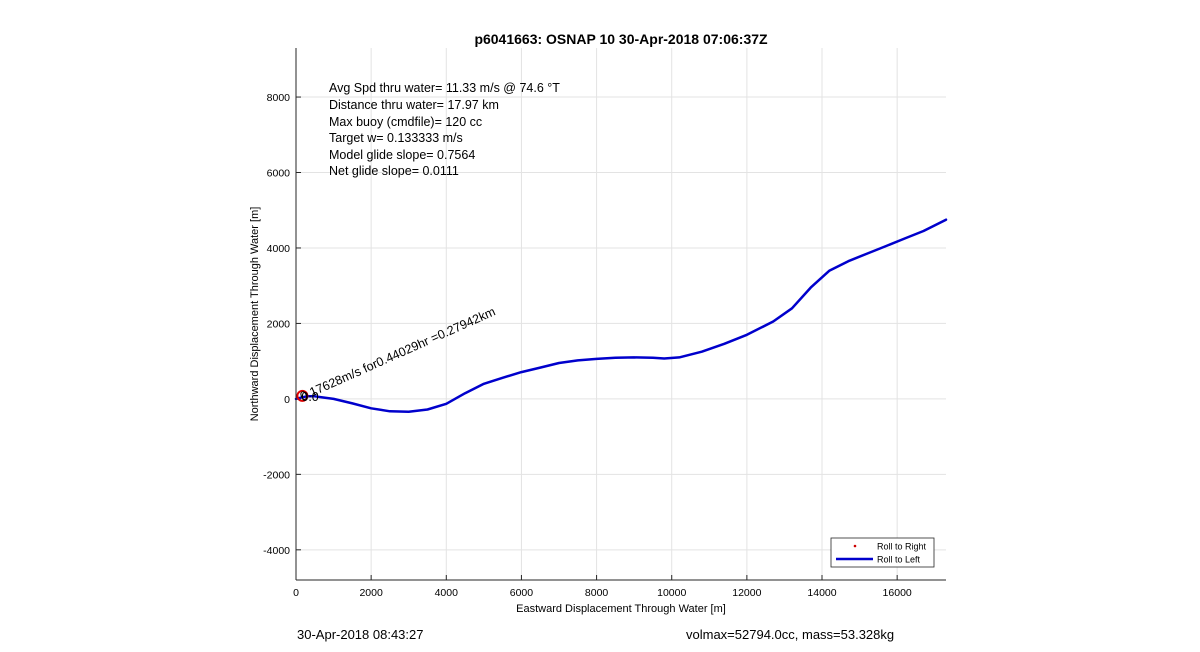  I want to click on y-tick-label: 0, so click(287, 400).